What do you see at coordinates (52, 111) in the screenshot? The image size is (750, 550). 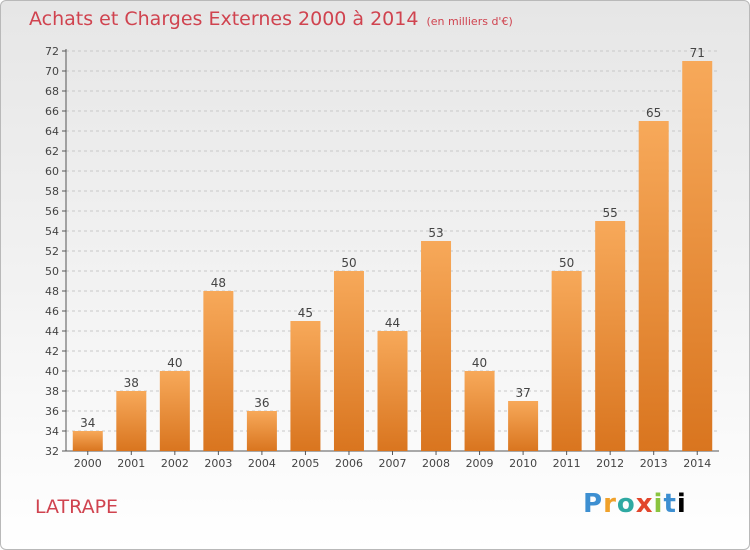 I see `y-tick-label: 66` at bounding box center [52, 111].